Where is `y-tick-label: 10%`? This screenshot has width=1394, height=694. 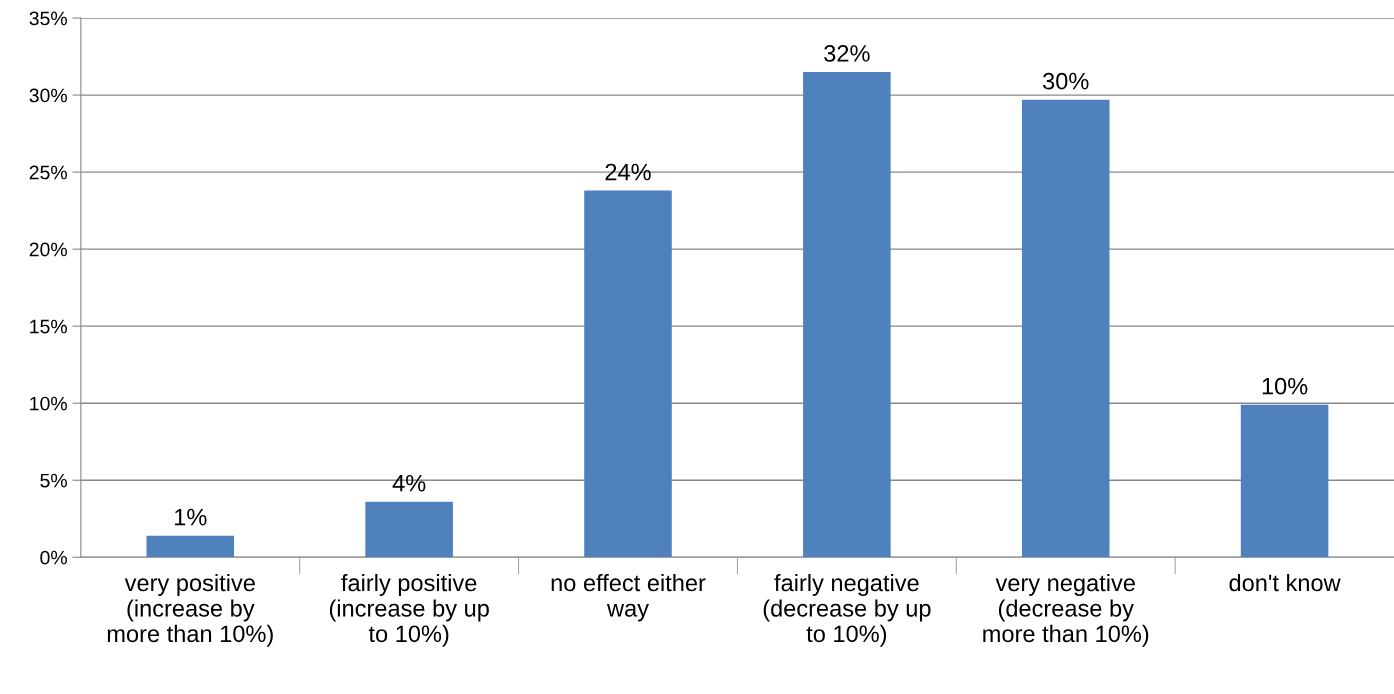
y-tick-label: 10% is located at coordinates (48, 403).